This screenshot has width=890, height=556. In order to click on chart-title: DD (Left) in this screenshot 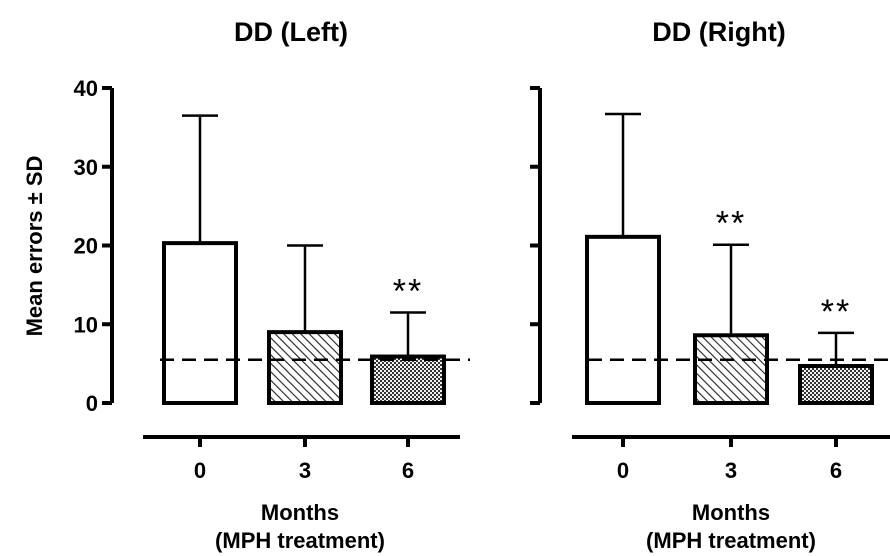, I will do `click(291, 32)`.